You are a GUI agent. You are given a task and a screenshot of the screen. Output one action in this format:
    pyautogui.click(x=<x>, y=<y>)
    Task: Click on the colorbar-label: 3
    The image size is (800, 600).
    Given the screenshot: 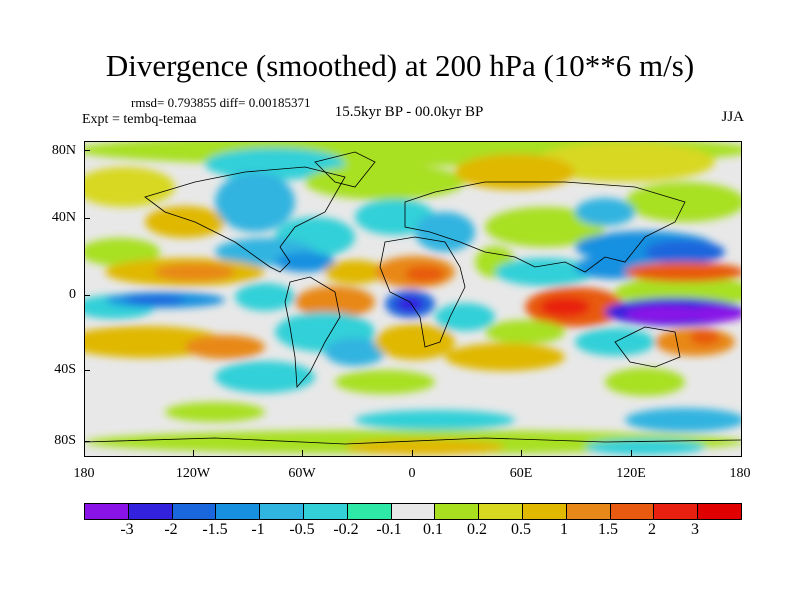 What is the action you would take?
    pyautogui.click(x=695, y=529)
    